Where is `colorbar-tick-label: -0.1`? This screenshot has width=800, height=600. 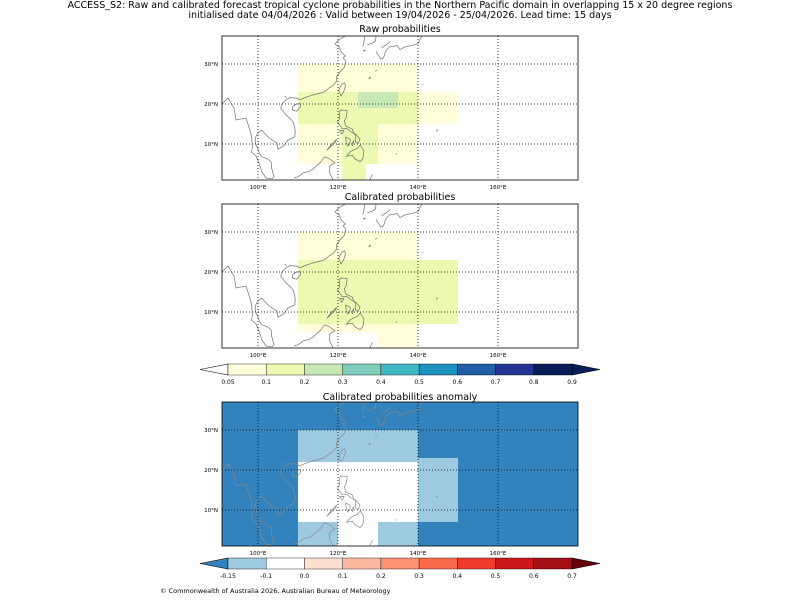 colorbar-tick-label: -0.1 is located at coordinates (266, 576).